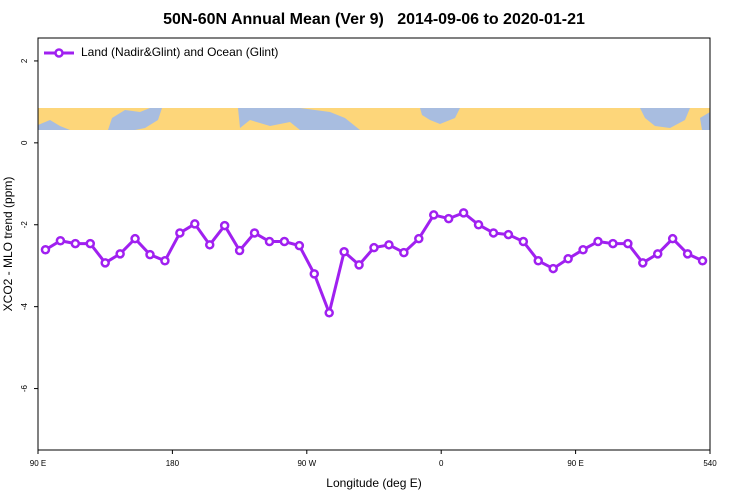  I want to click on x-tick-label: 540, so click(710, 463).